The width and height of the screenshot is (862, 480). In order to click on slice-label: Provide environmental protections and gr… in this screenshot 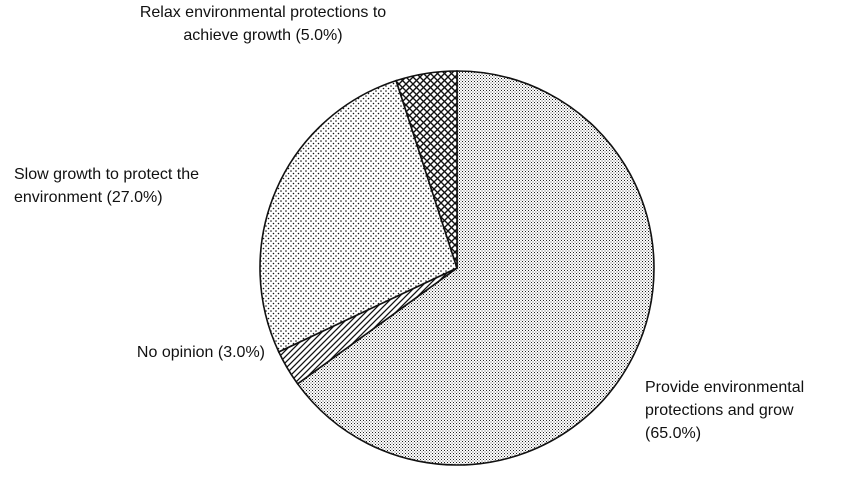, I will do `click(745, 410)`.